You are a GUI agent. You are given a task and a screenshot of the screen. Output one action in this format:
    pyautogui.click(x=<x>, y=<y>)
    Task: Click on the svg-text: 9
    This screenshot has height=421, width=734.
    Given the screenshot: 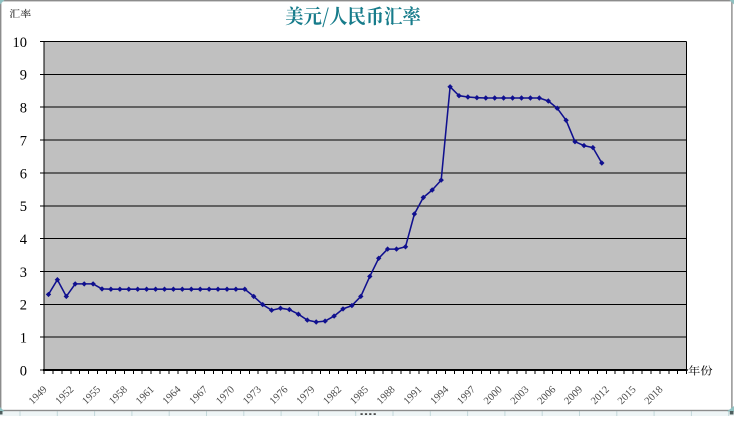 What is the action you would take?
    pyautogui.click(x=23, y=76)
    